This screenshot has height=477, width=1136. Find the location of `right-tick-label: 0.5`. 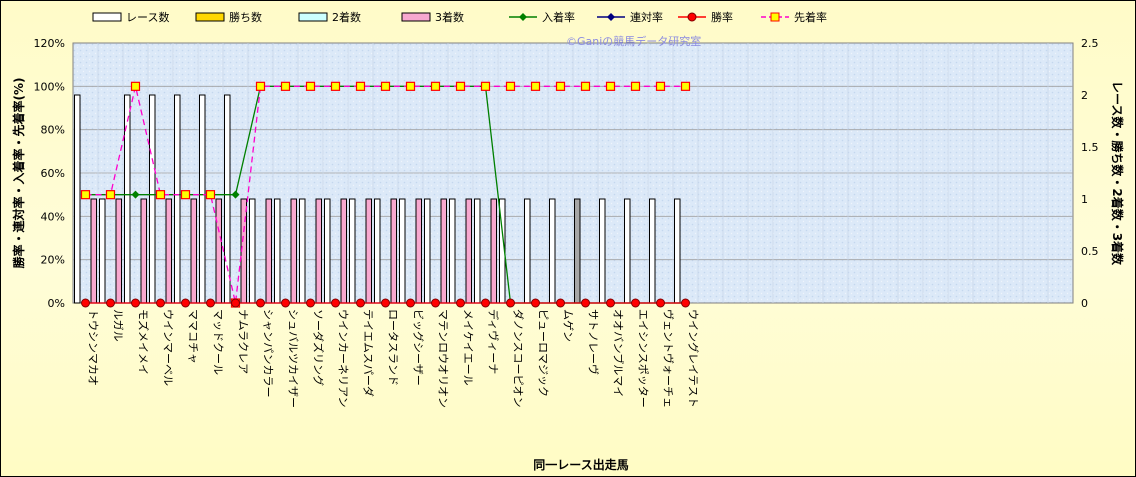

right-tick-label: 0.5 is located at coordinates (1090, 251).